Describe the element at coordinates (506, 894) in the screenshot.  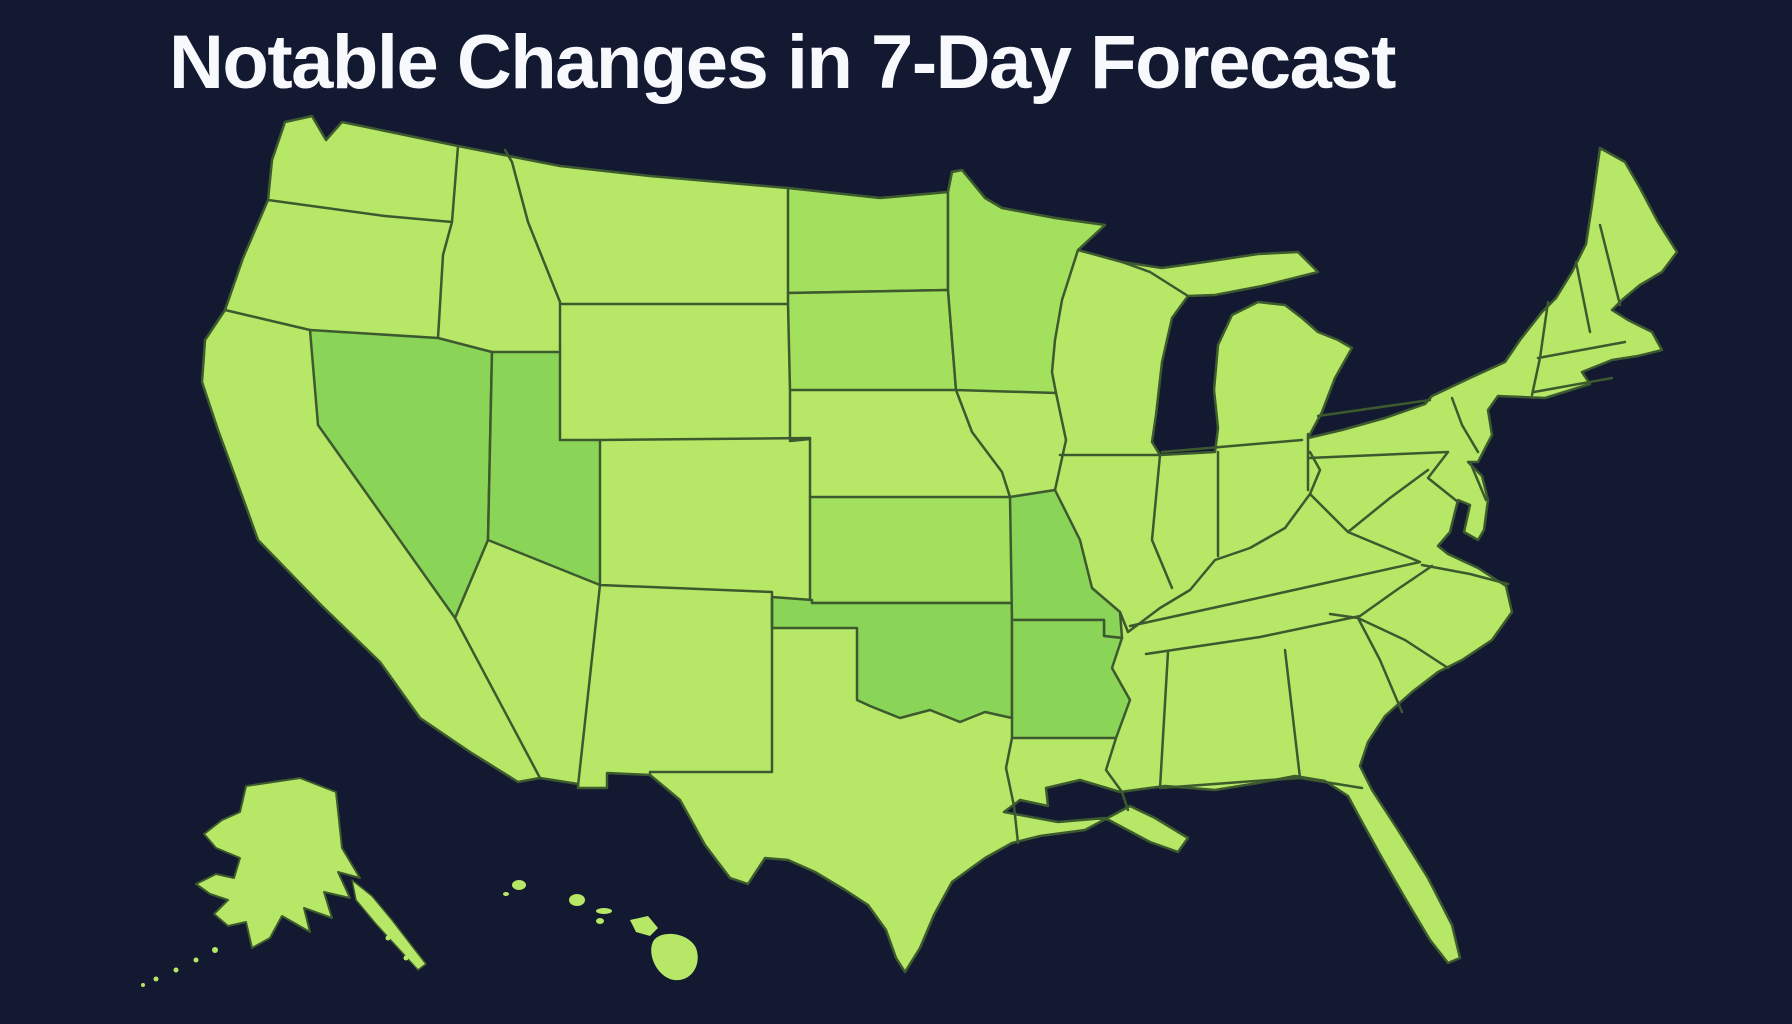
I see `hawaii-niihau` at that location.